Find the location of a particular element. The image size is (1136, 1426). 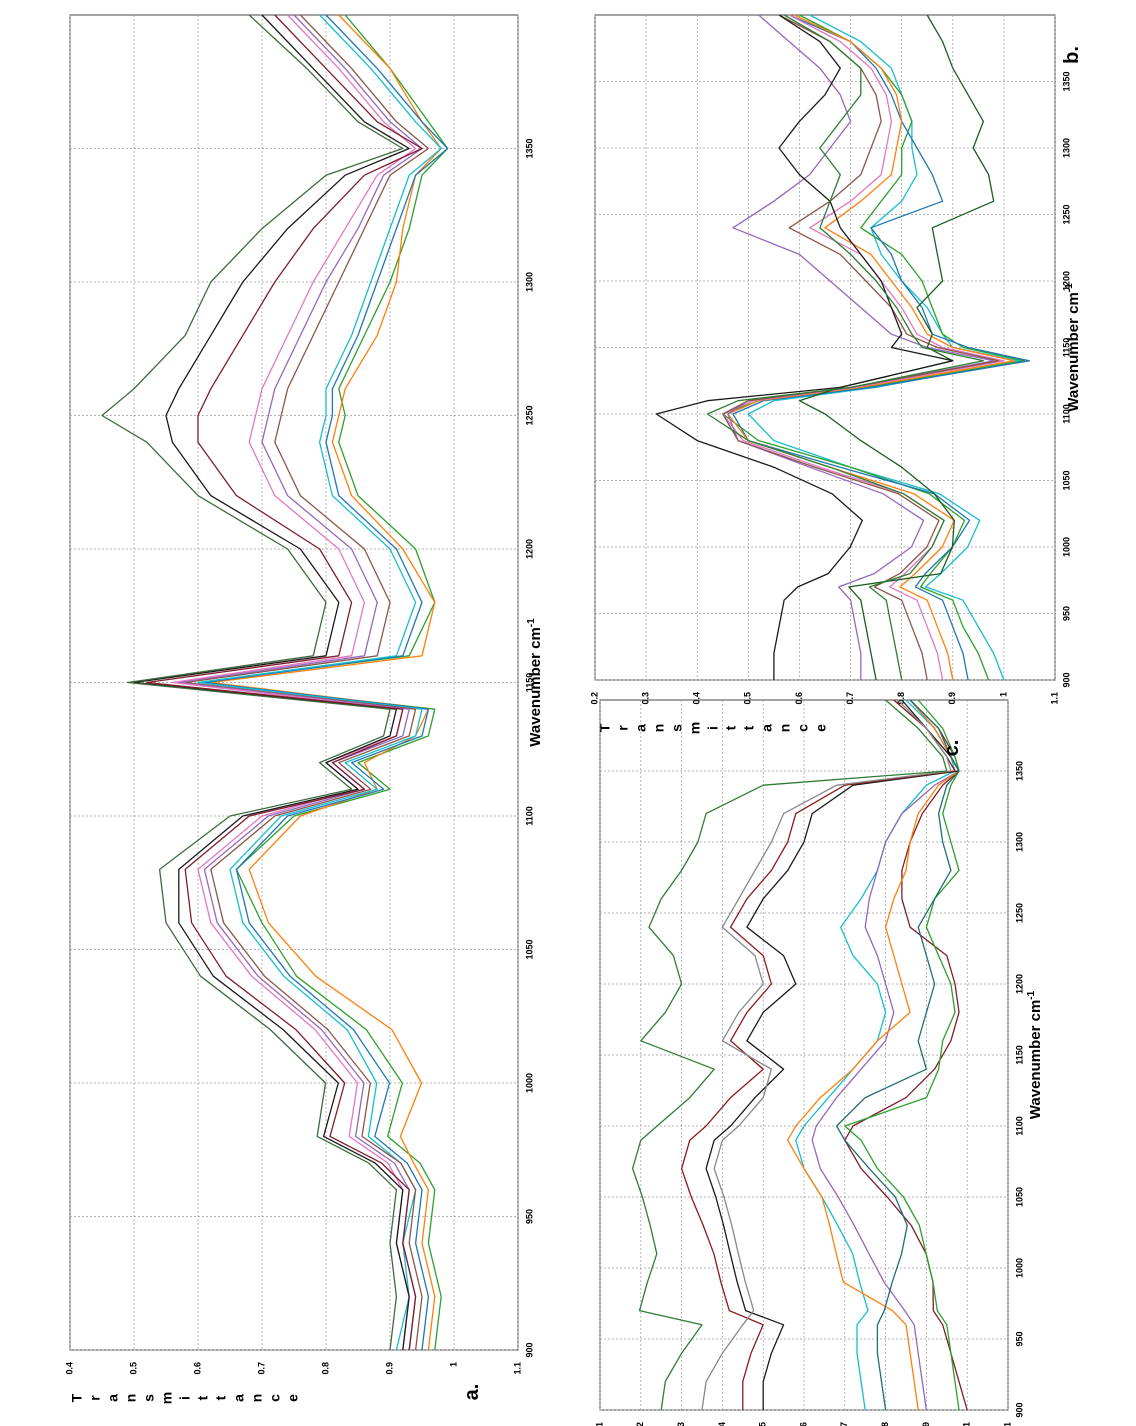

panel-label: c. is located at coordinates (952, 748).